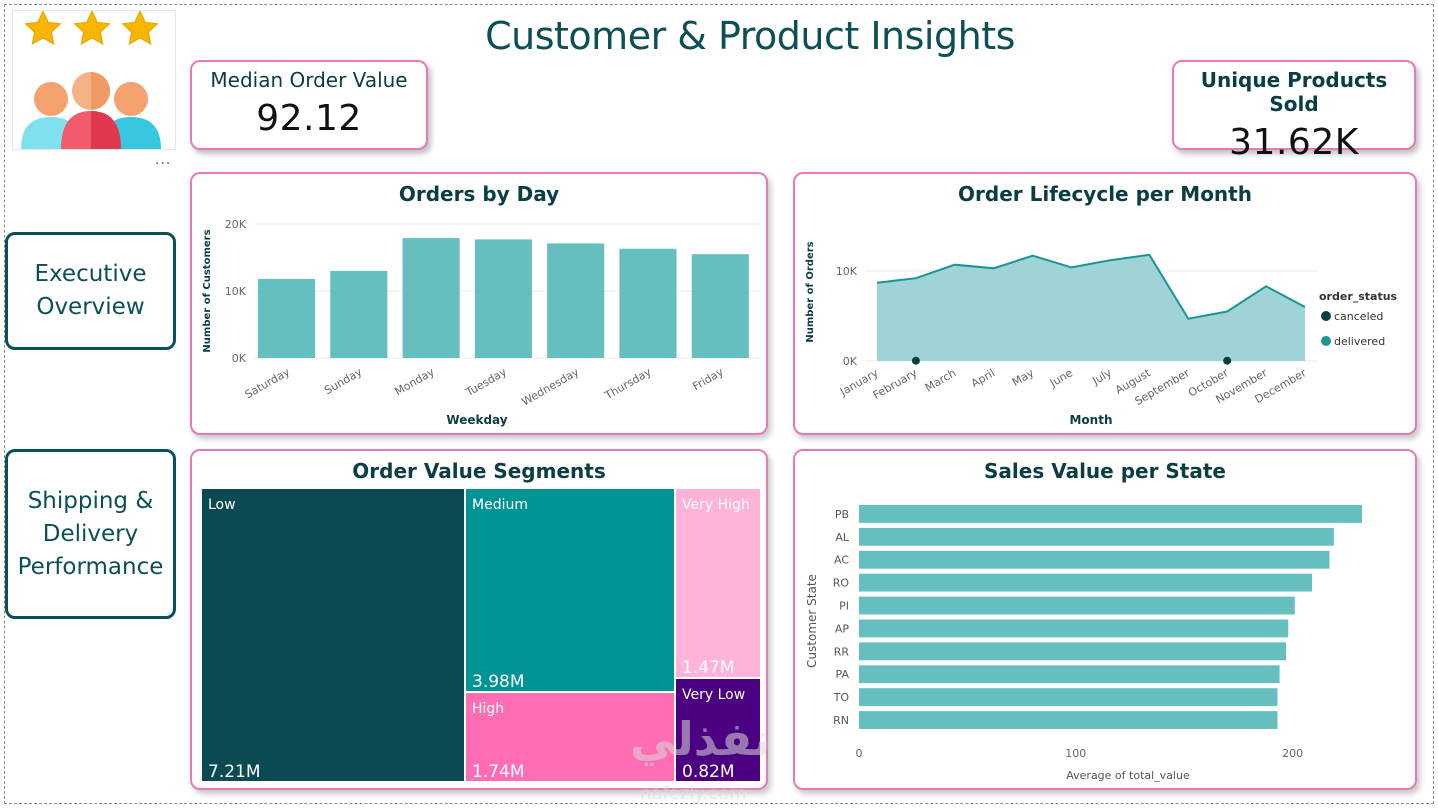  Describe the element at coordinates (479, 471) in the screenshot. I see `chart-title: Order Value Segments` at that location.